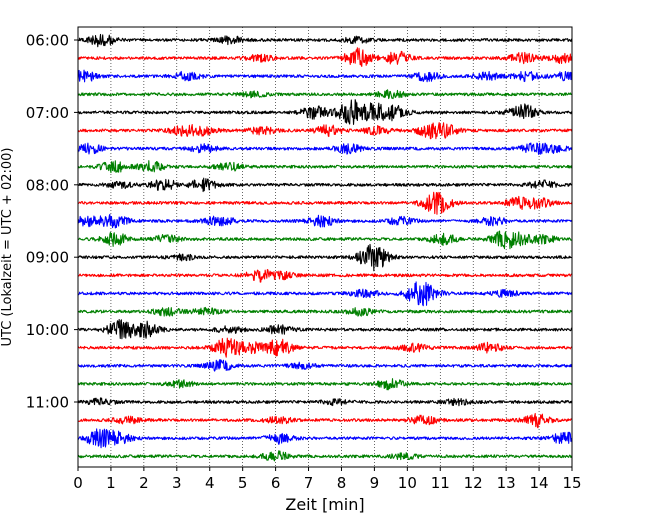  I want to click on x-axis-label: Zeit [min], so click(324, 504).